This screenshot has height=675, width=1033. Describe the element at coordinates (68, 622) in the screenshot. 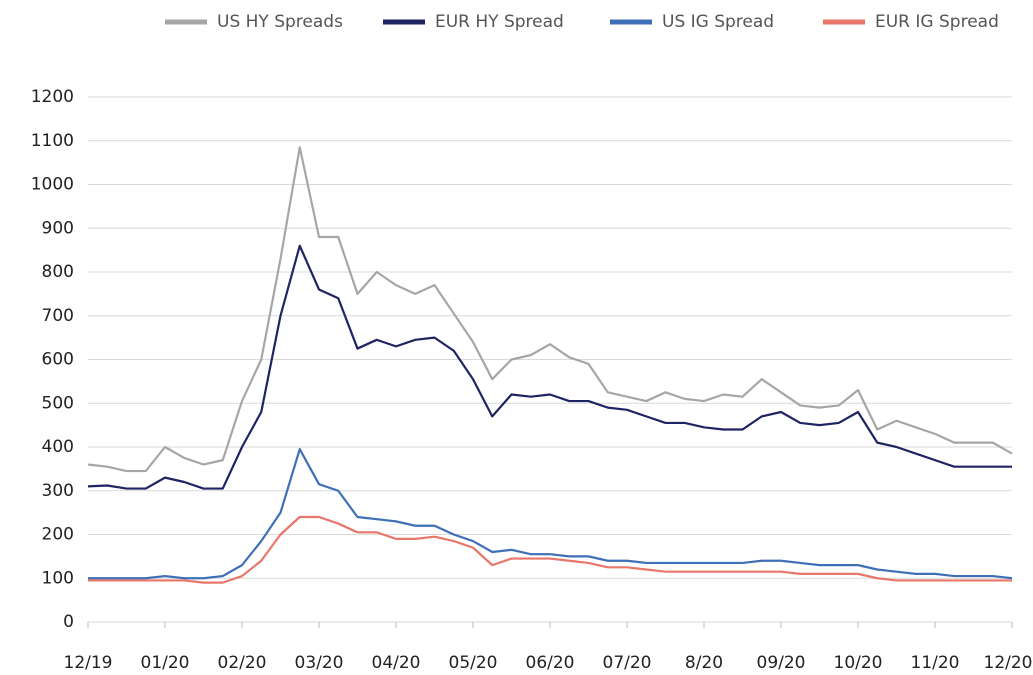

I see `y-tick-label: 0` at that location.